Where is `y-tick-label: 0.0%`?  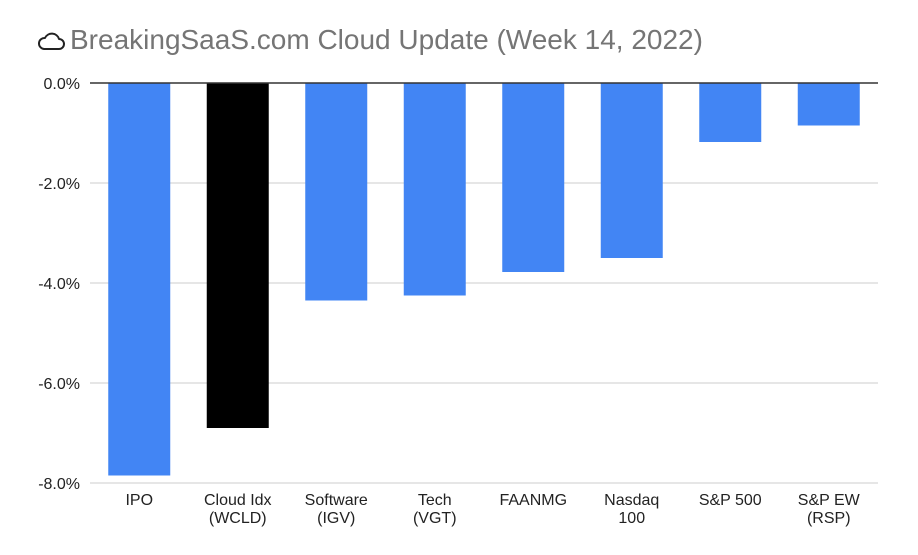
y-tick-label: 0.0% is located at coordinates (62, 84).